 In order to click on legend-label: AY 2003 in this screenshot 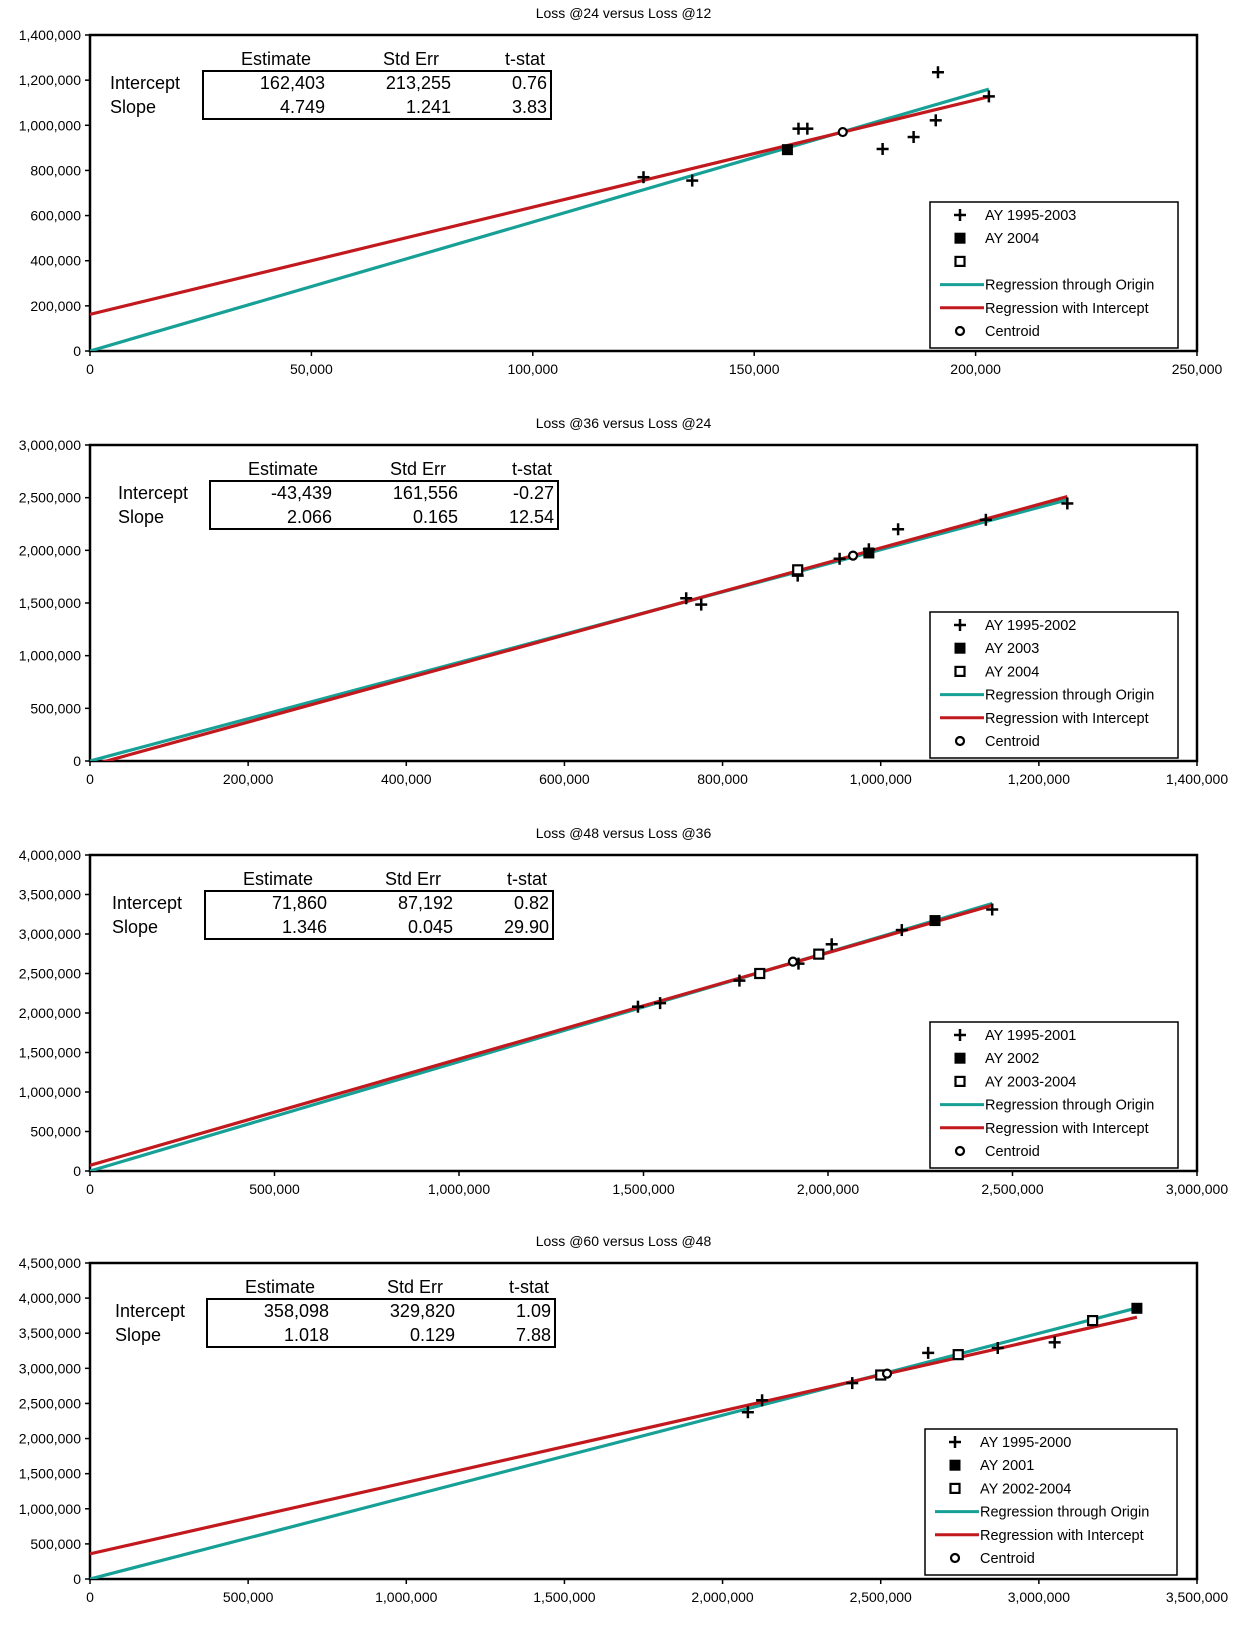, I will do `click(1012, 649)`.